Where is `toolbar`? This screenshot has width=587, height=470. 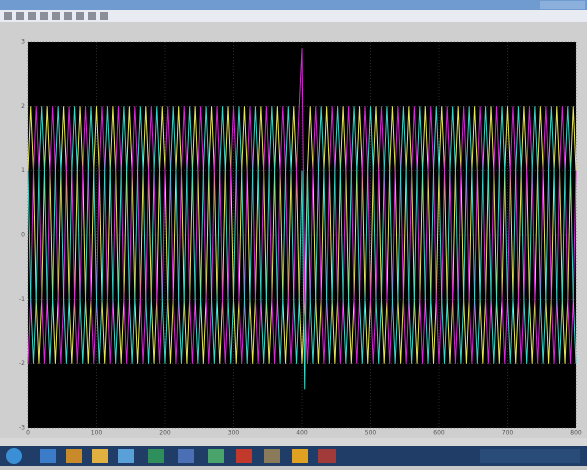 toolbar is located at coordinates (293, 16).